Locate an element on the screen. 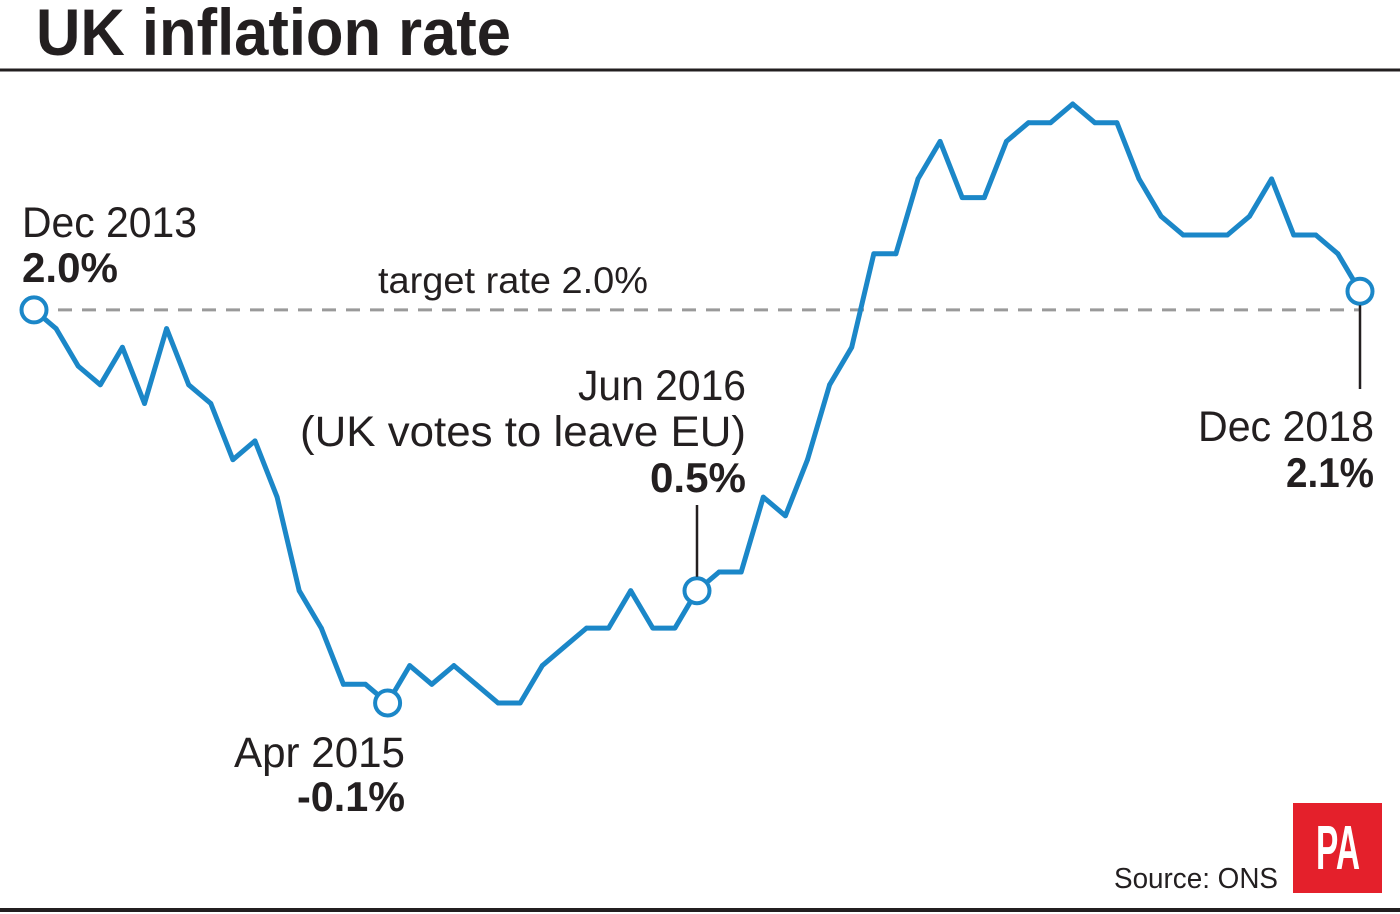  annotation-jun-2016: Jun 2016 (UK votes to leave EU) 0.5% is located at coordinates (523, 431).